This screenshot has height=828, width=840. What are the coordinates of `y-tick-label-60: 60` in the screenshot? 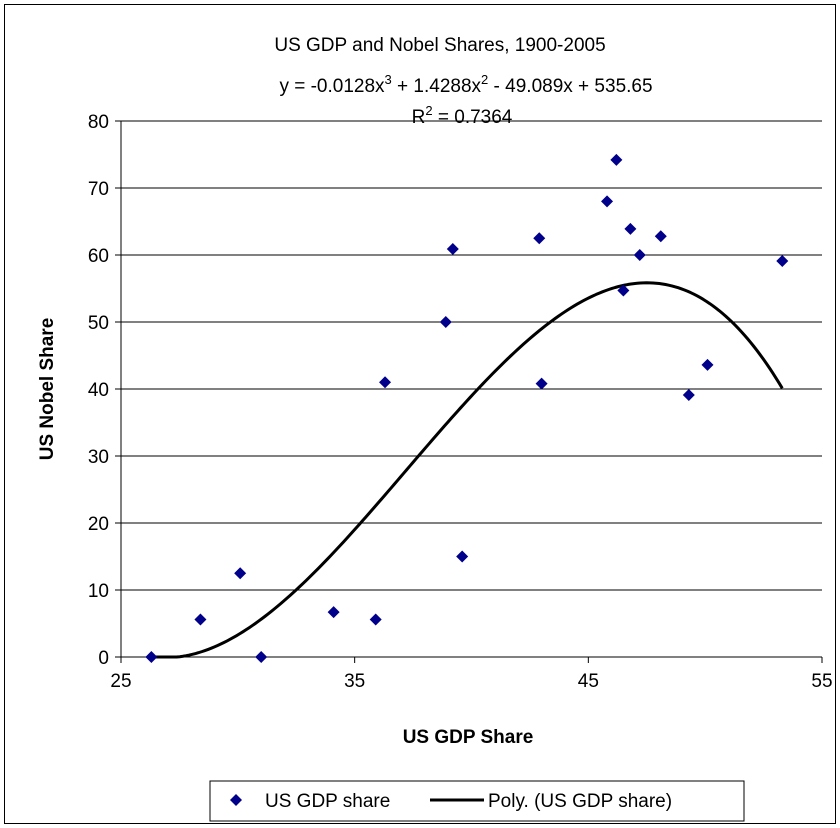 It's located at (98, 256).